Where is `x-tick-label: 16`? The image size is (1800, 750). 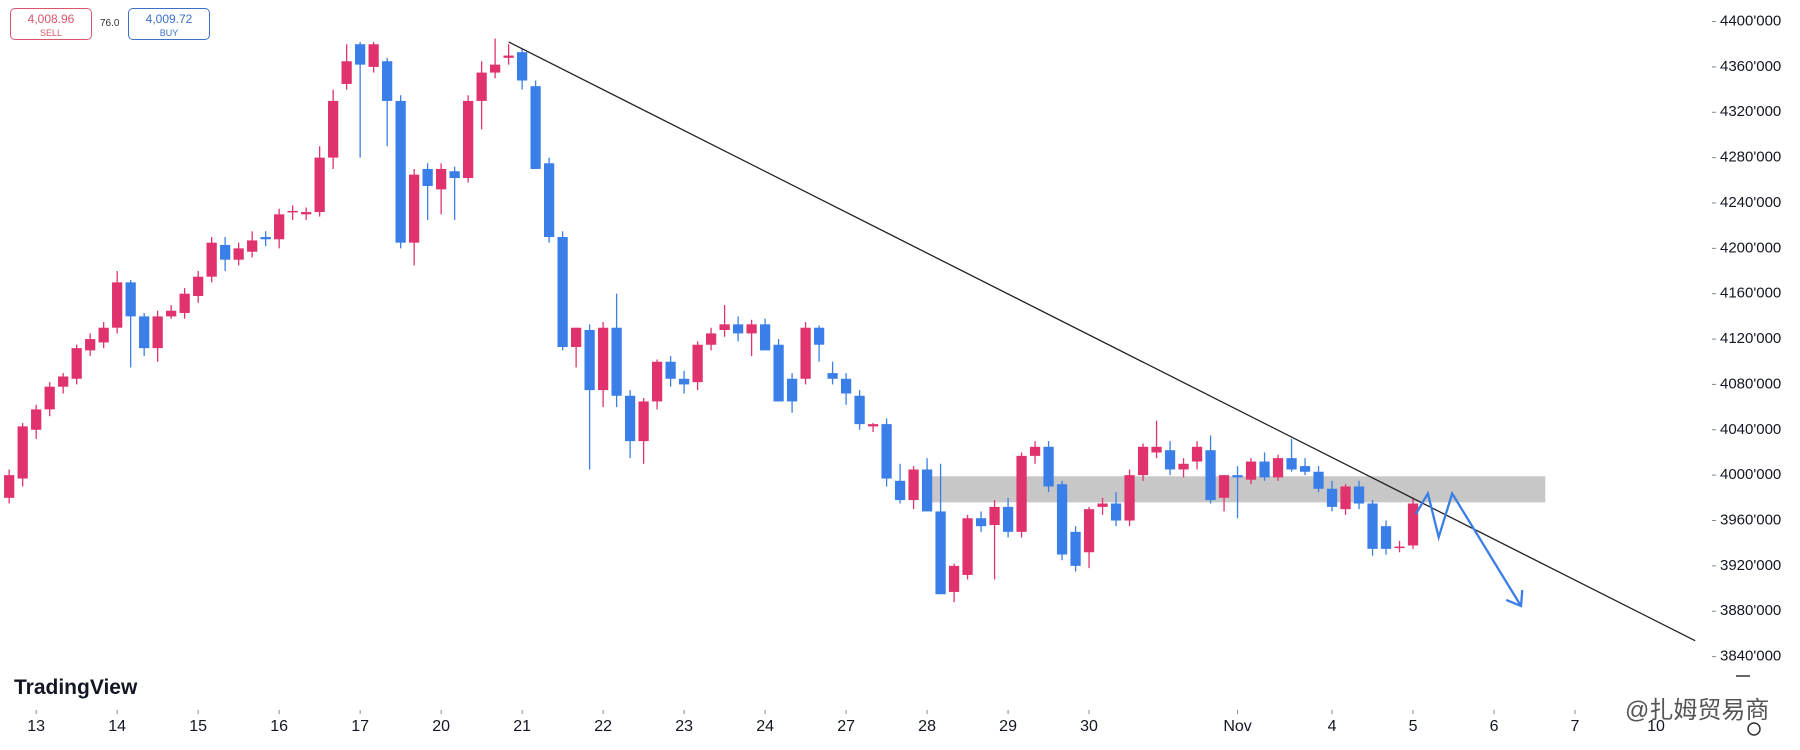
x-tick-label: 16 is located at coordinates (279, 726).